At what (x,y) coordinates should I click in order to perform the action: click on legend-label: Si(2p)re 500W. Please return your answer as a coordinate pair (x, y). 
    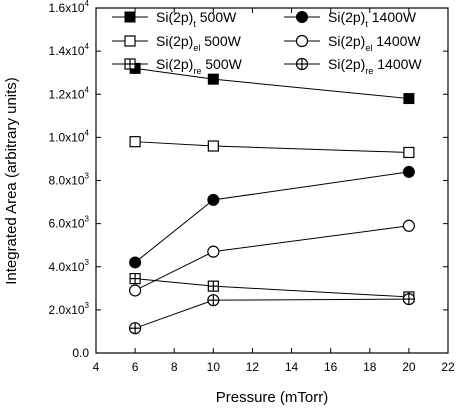
    Looking at the image, I should click on (199, 66).